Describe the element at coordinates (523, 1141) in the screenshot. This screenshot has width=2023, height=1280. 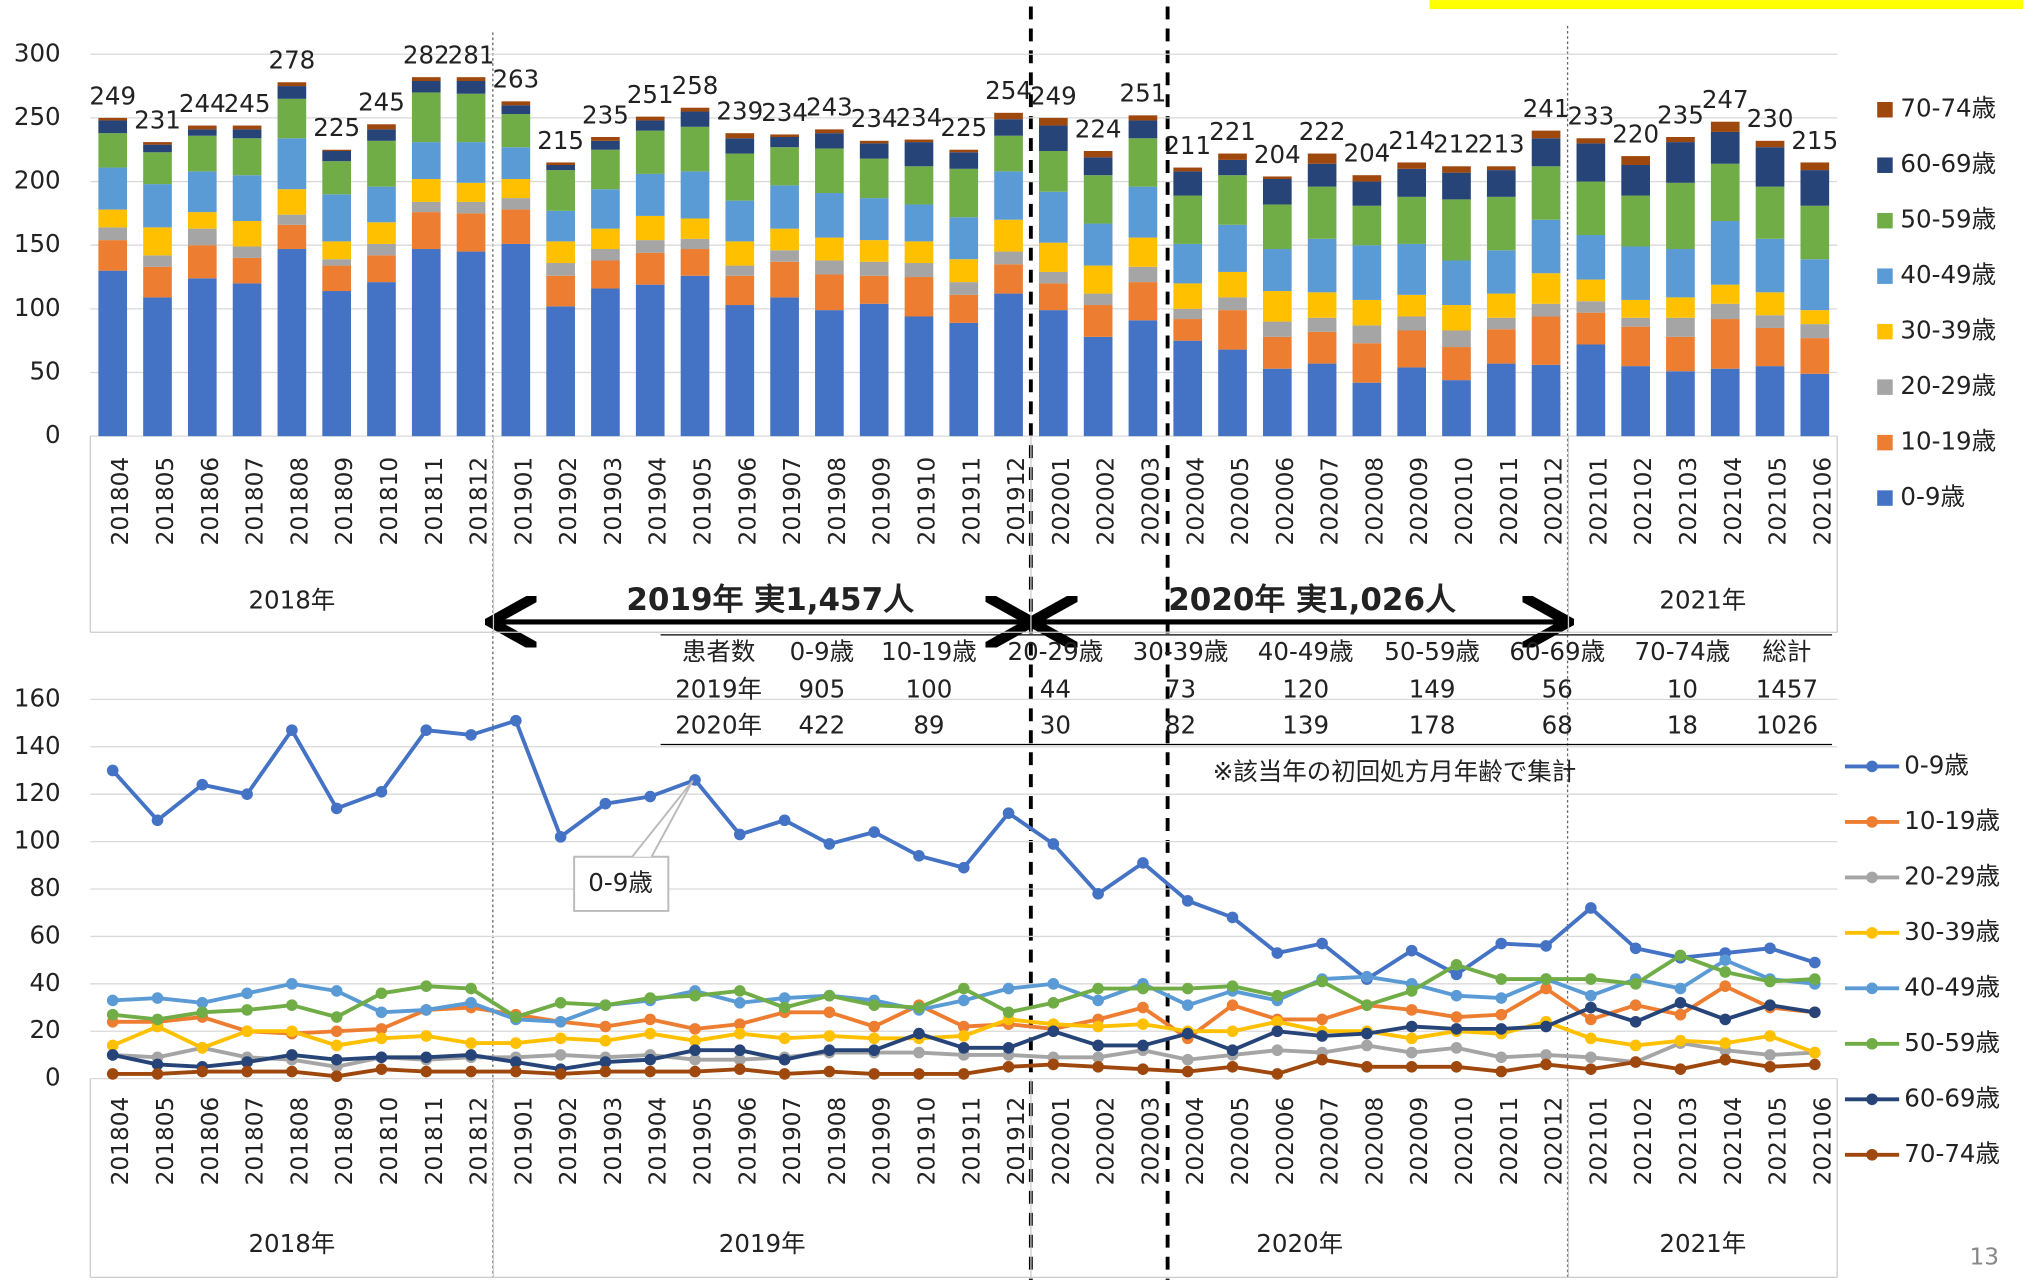
I see `x-tick-label: 201901` at that location.